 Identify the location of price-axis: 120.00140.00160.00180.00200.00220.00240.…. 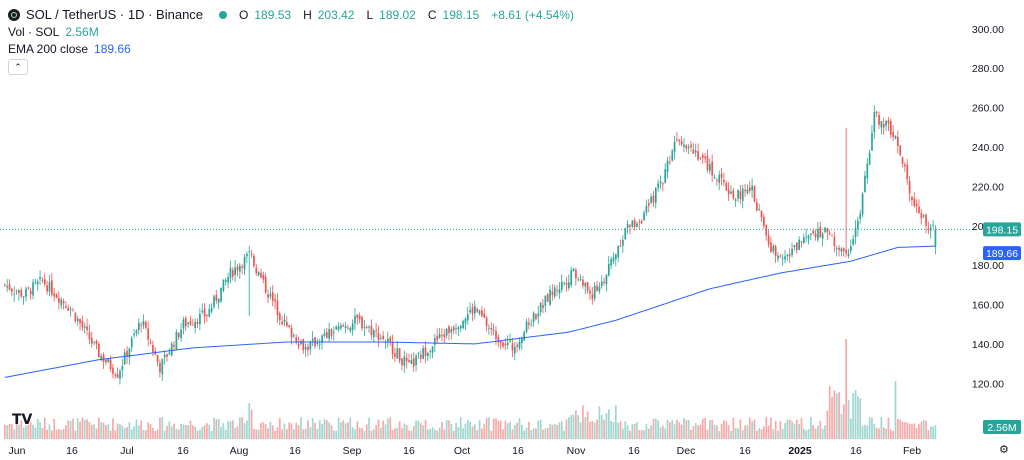
(988, 207).